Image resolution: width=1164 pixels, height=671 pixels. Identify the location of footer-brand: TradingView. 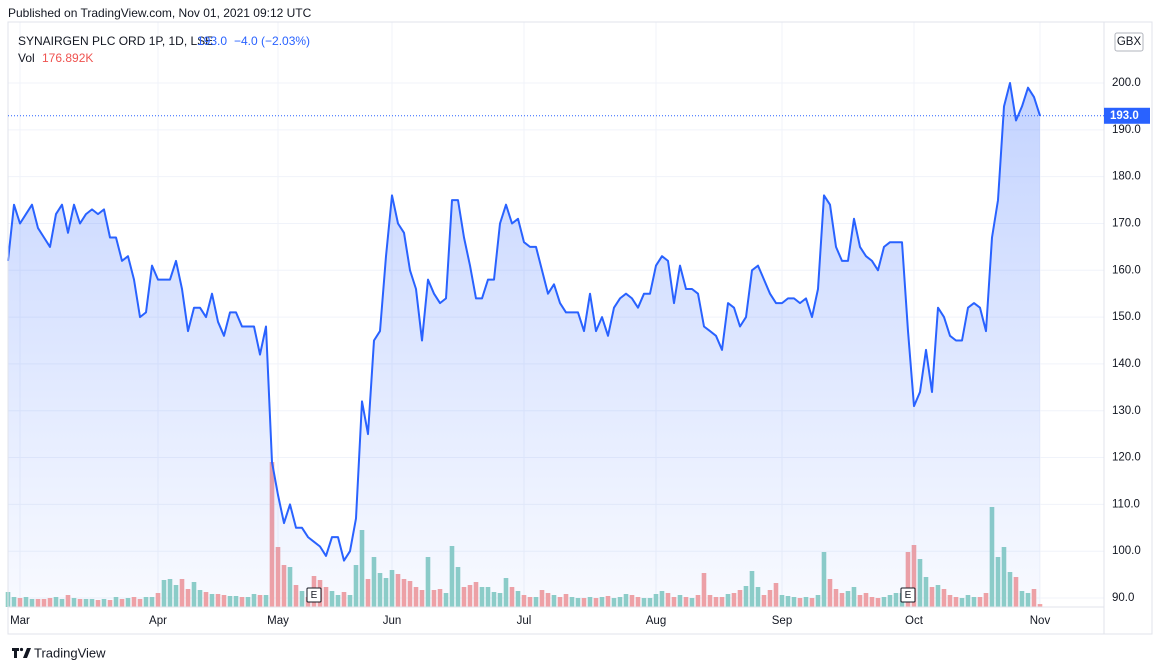
(70, 652).